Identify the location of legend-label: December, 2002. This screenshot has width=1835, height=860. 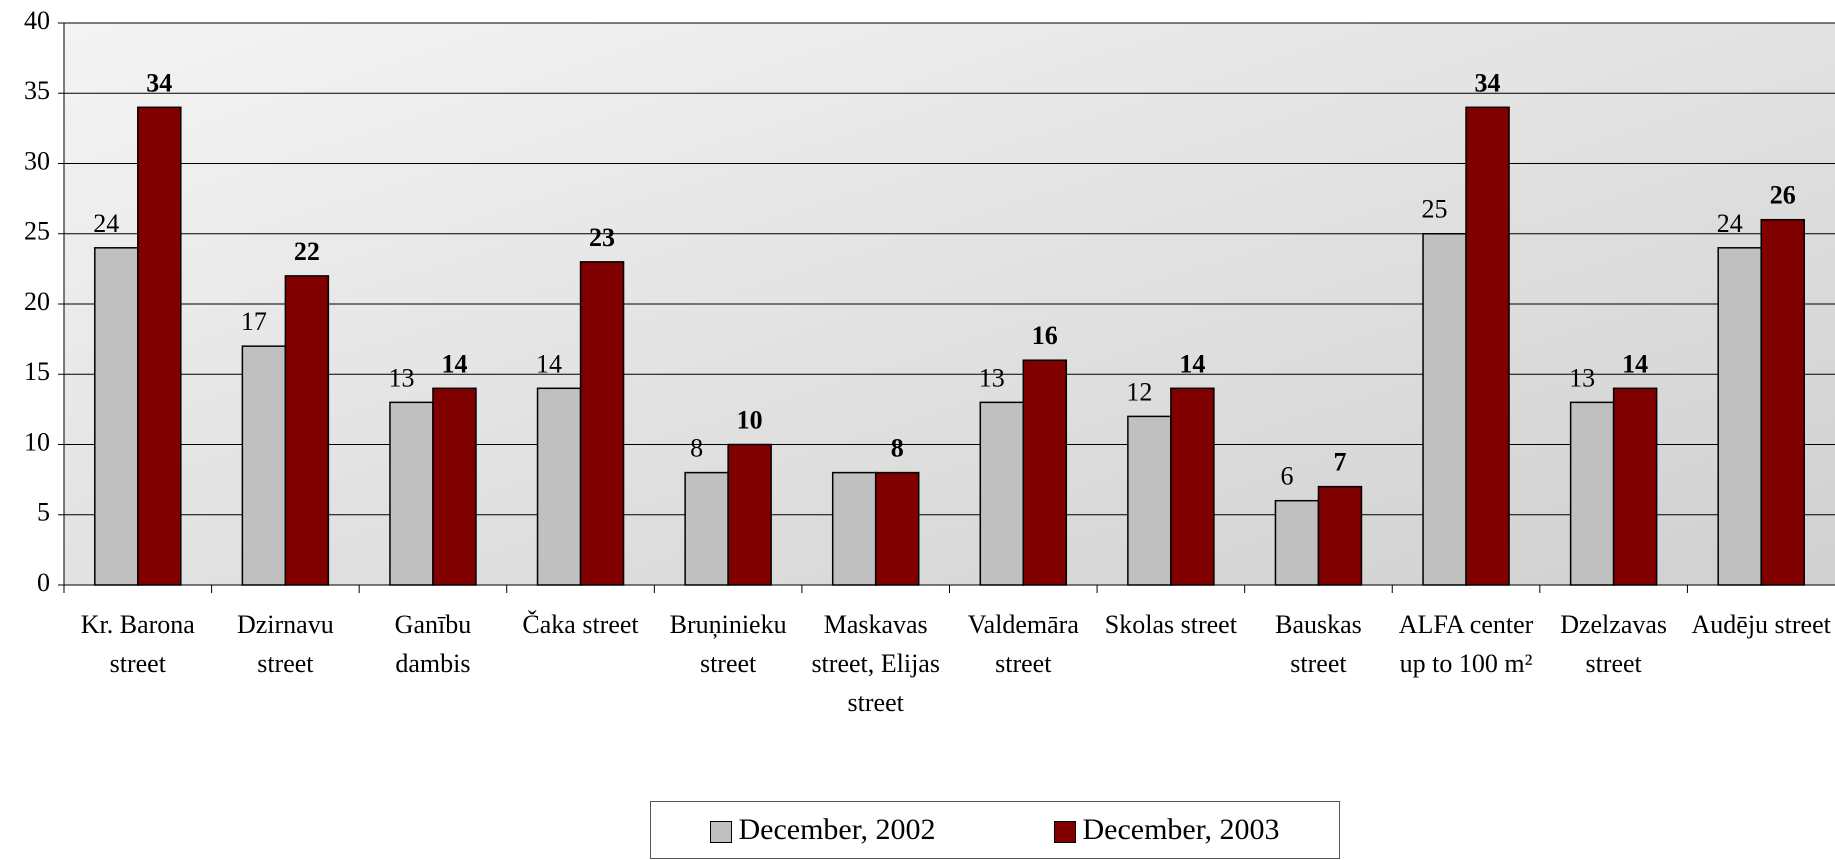
(837, 829).